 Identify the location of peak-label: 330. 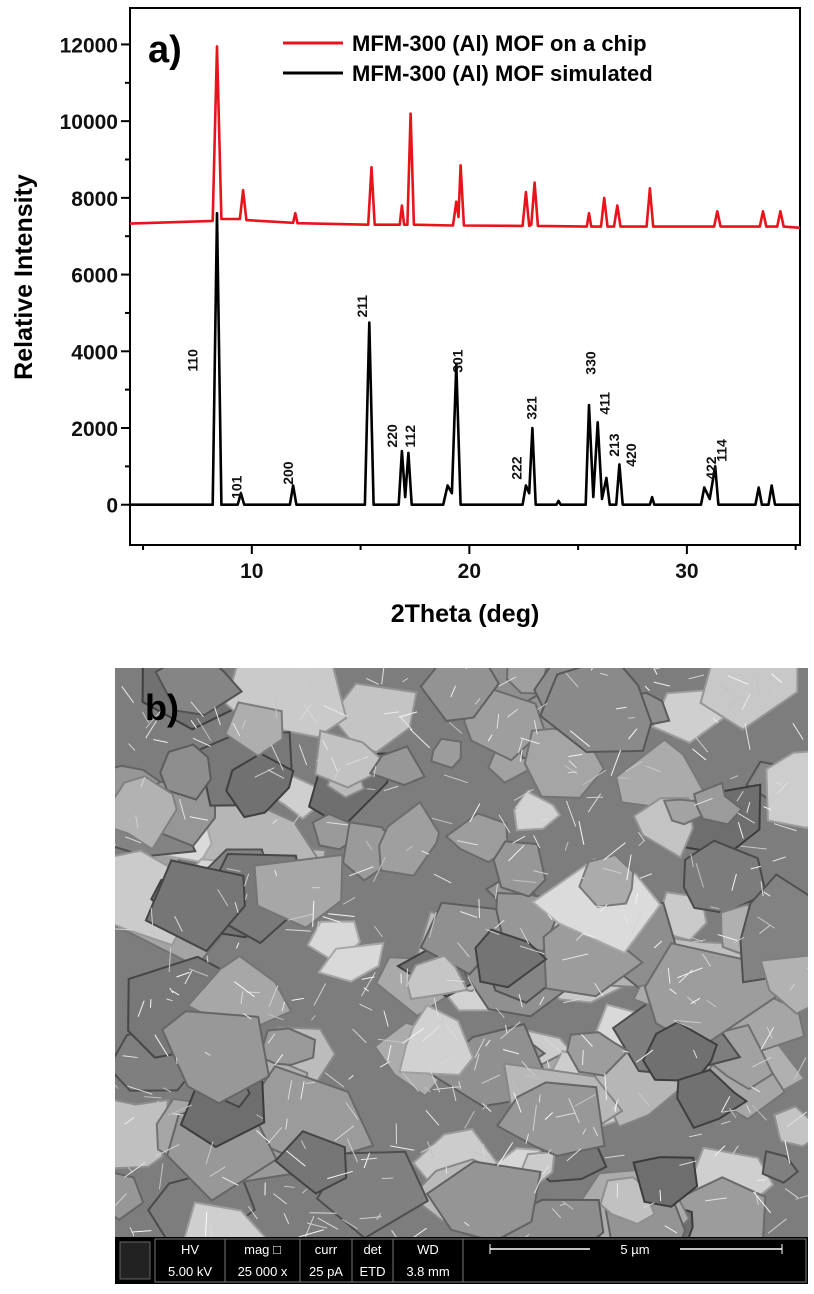
(591, 363).